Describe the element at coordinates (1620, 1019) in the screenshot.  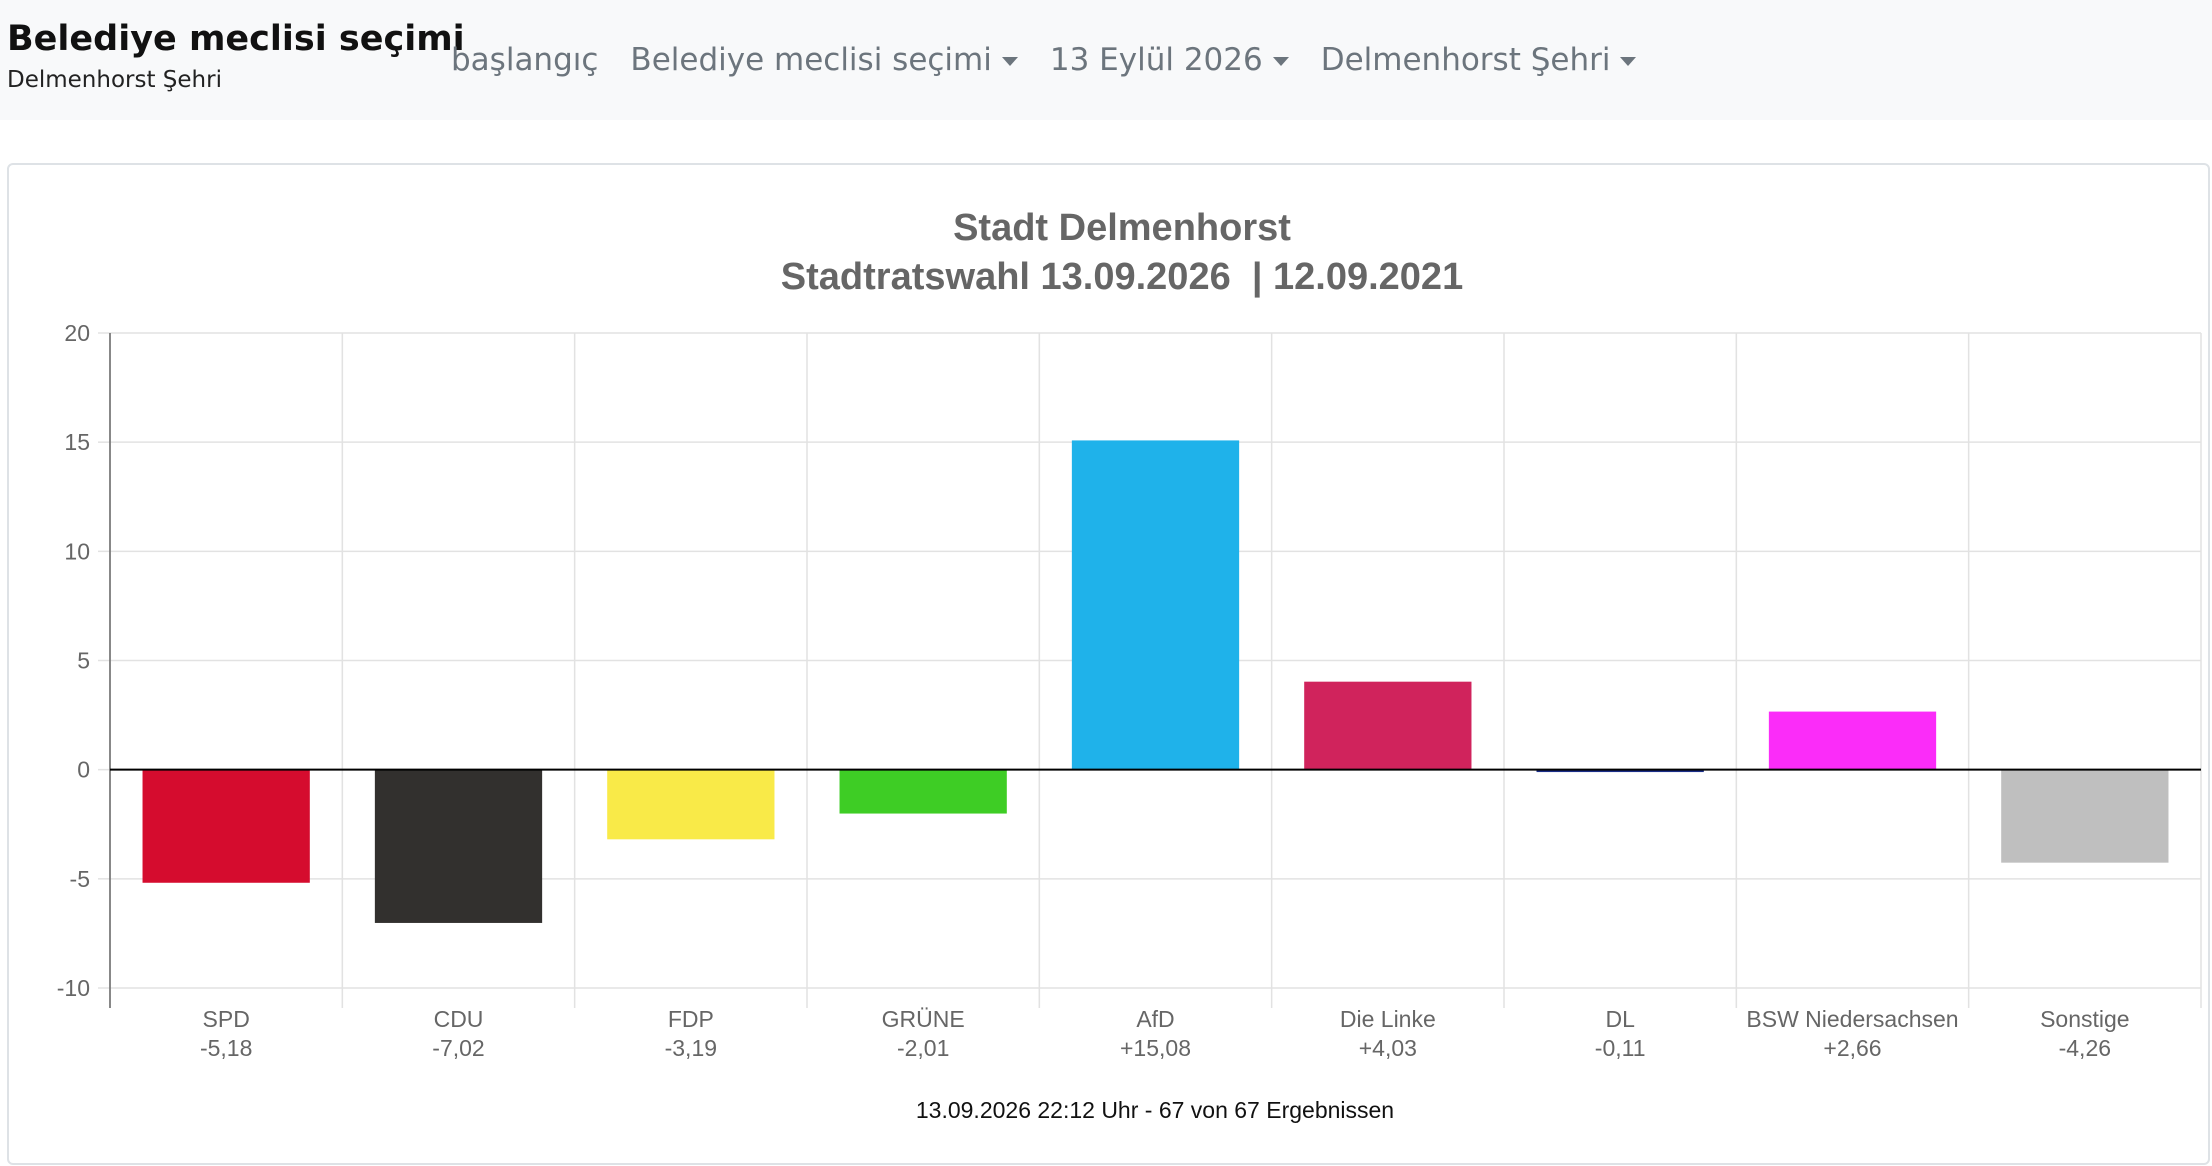
I see `x-category-label: DL` at that location.